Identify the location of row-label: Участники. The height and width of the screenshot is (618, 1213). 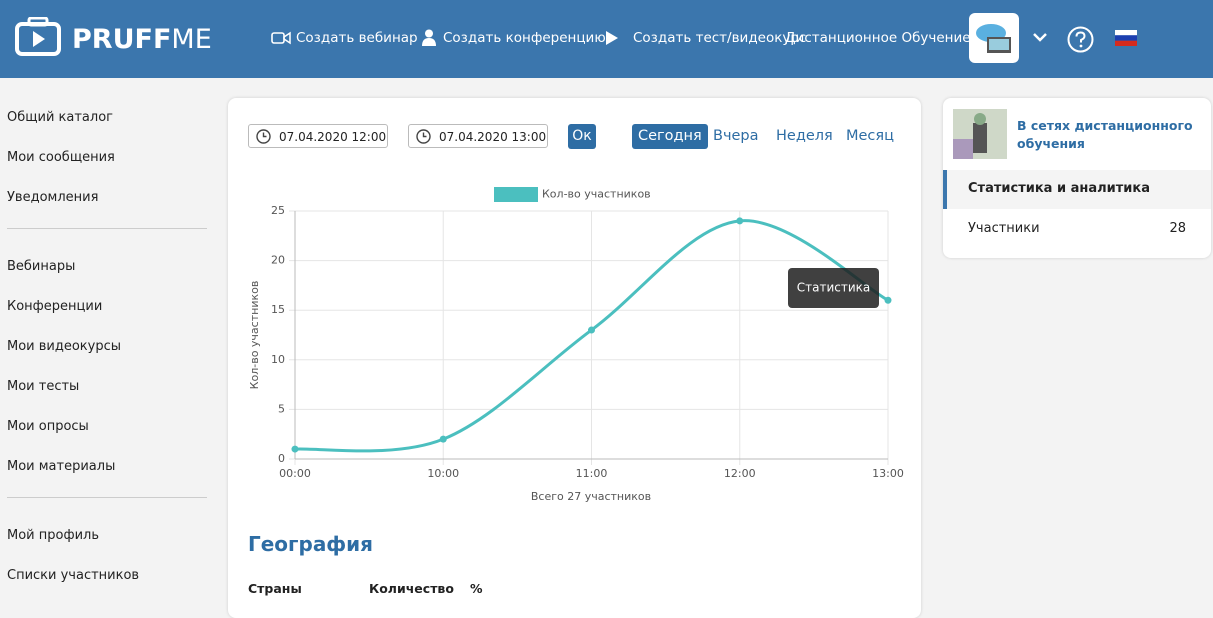
(1004, 228).